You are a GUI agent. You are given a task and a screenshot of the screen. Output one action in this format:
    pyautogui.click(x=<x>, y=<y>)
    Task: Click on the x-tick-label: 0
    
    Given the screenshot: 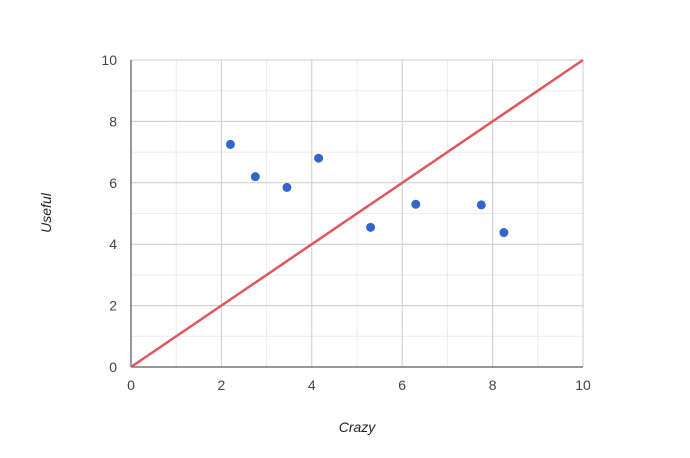 What is the action you would take?
    pyautogui.click(x=131, y=385)
    